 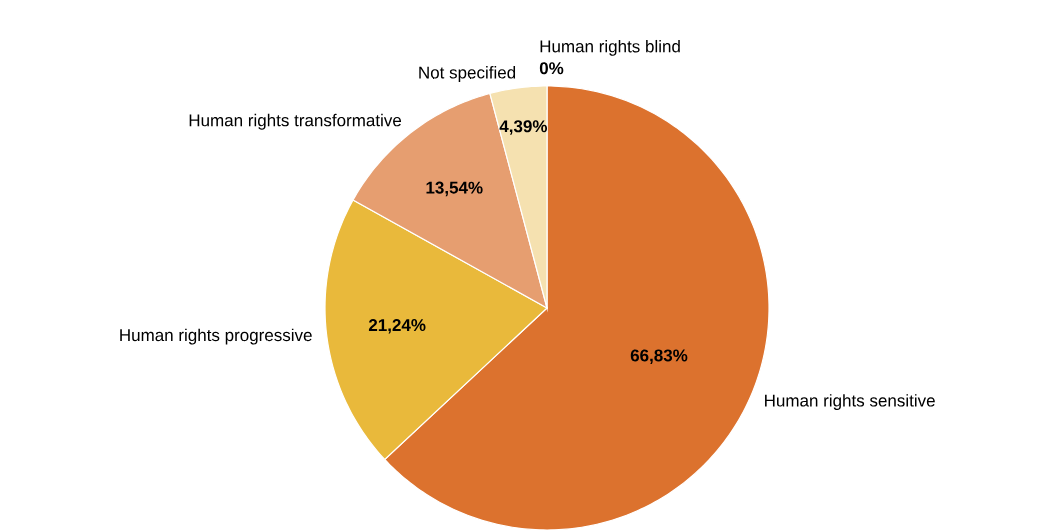 I want to click on data-label: 66,83%, so click(x=659, y=357).